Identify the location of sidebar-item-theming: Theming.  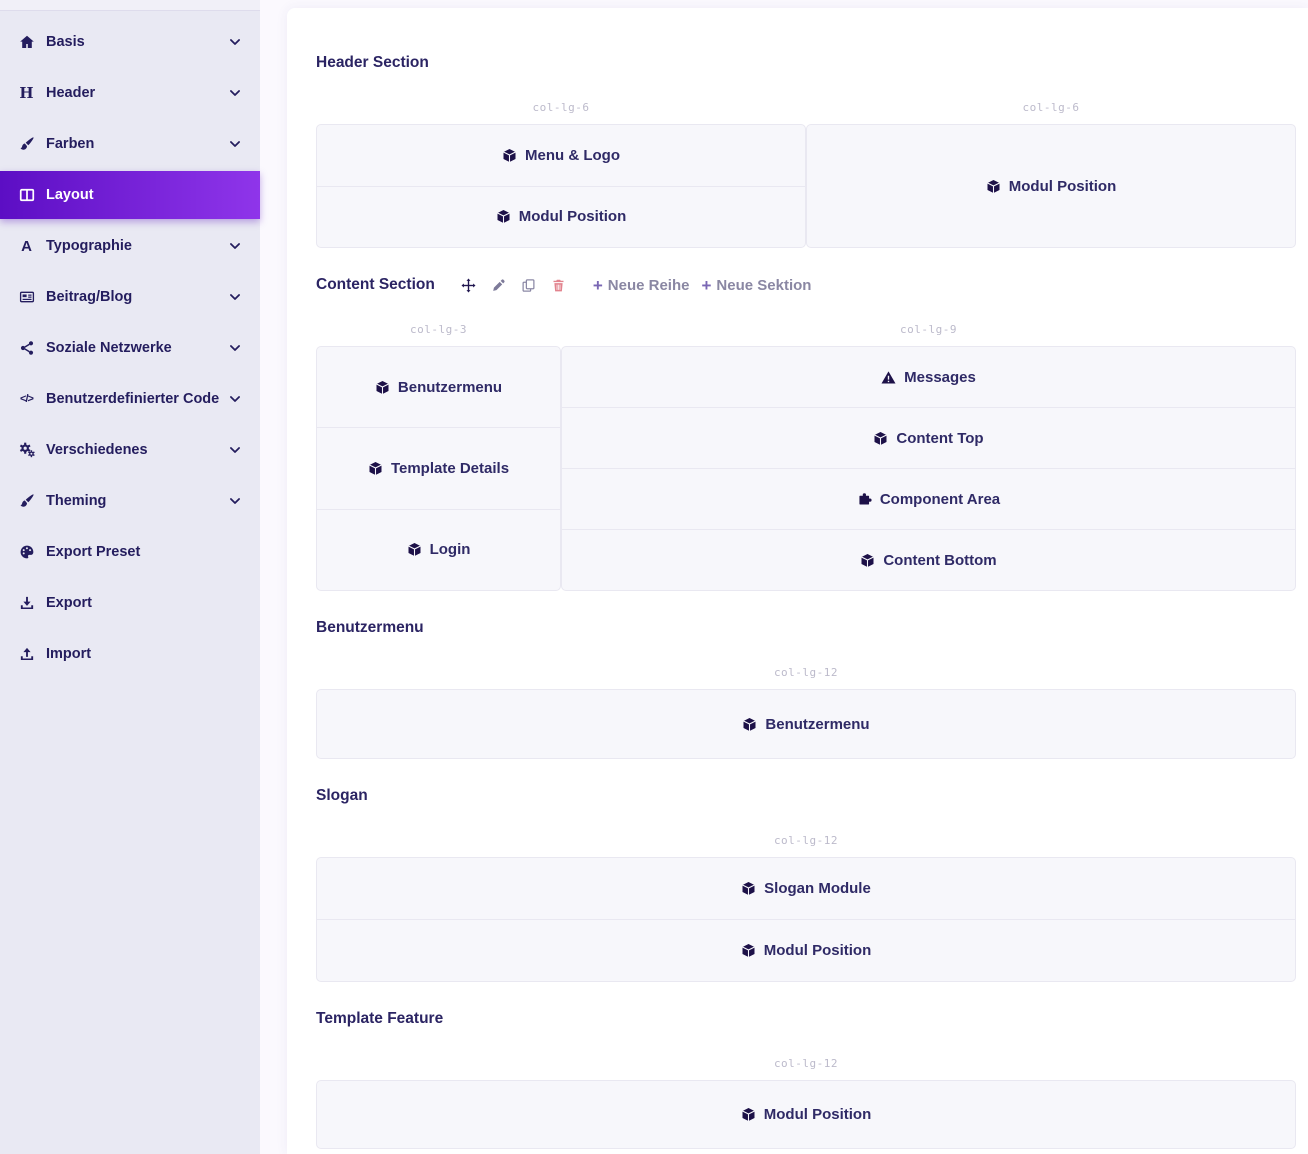
(130, 501).